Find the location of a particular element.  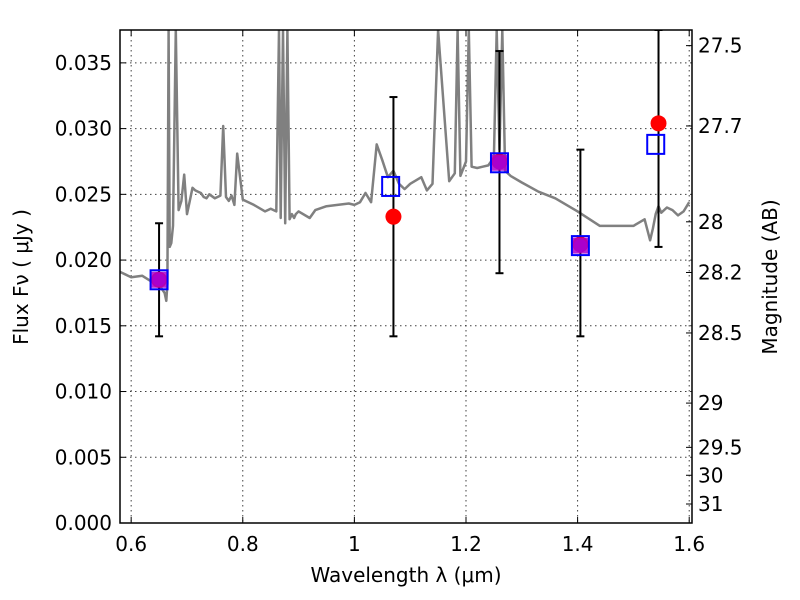

y2-tick-label: 30 is located at coordinates (710, 475).